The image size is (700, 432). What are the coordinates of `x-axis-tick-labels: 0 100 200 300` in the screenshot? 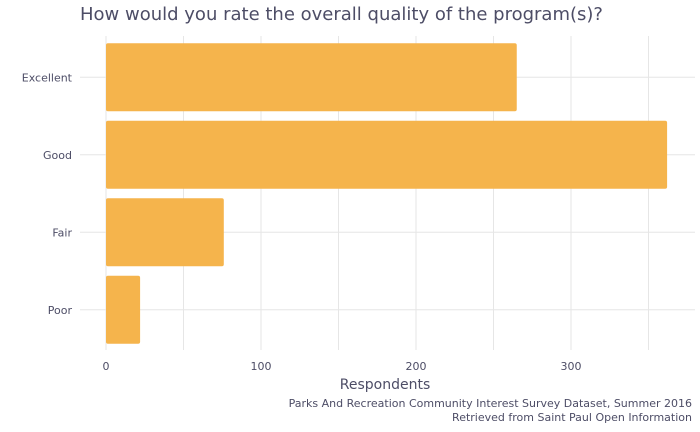 It's located at (342, 366).